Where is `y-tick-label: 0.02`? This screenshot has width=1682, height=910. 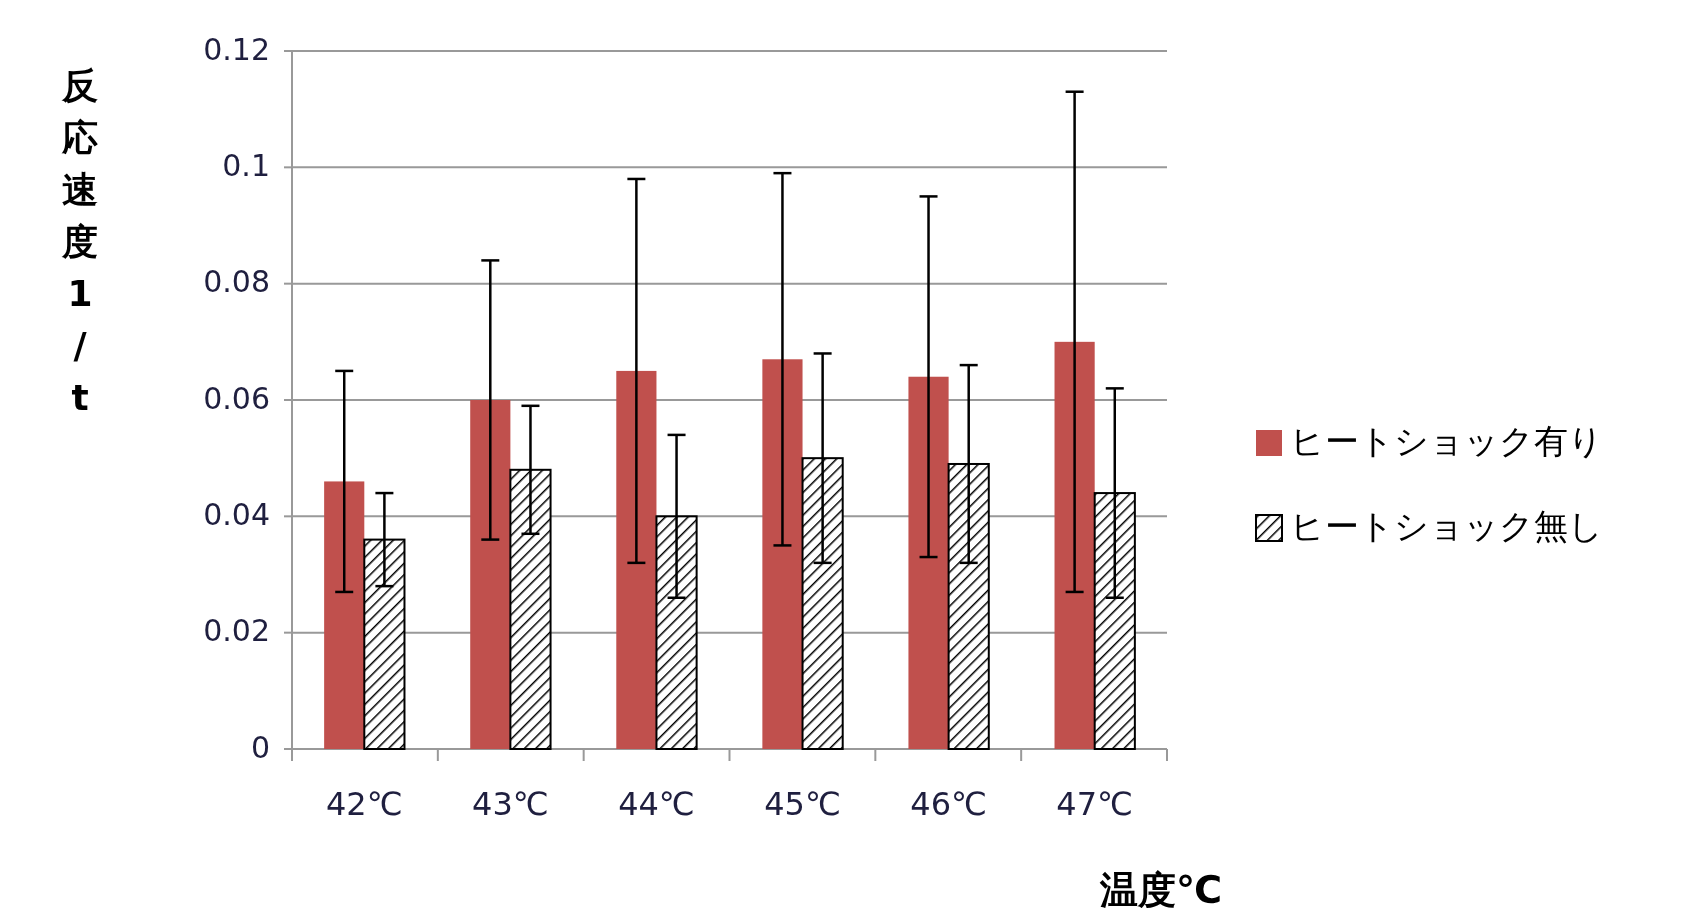 y-tick-label: 0.02 is located at coordinates (236, 631).